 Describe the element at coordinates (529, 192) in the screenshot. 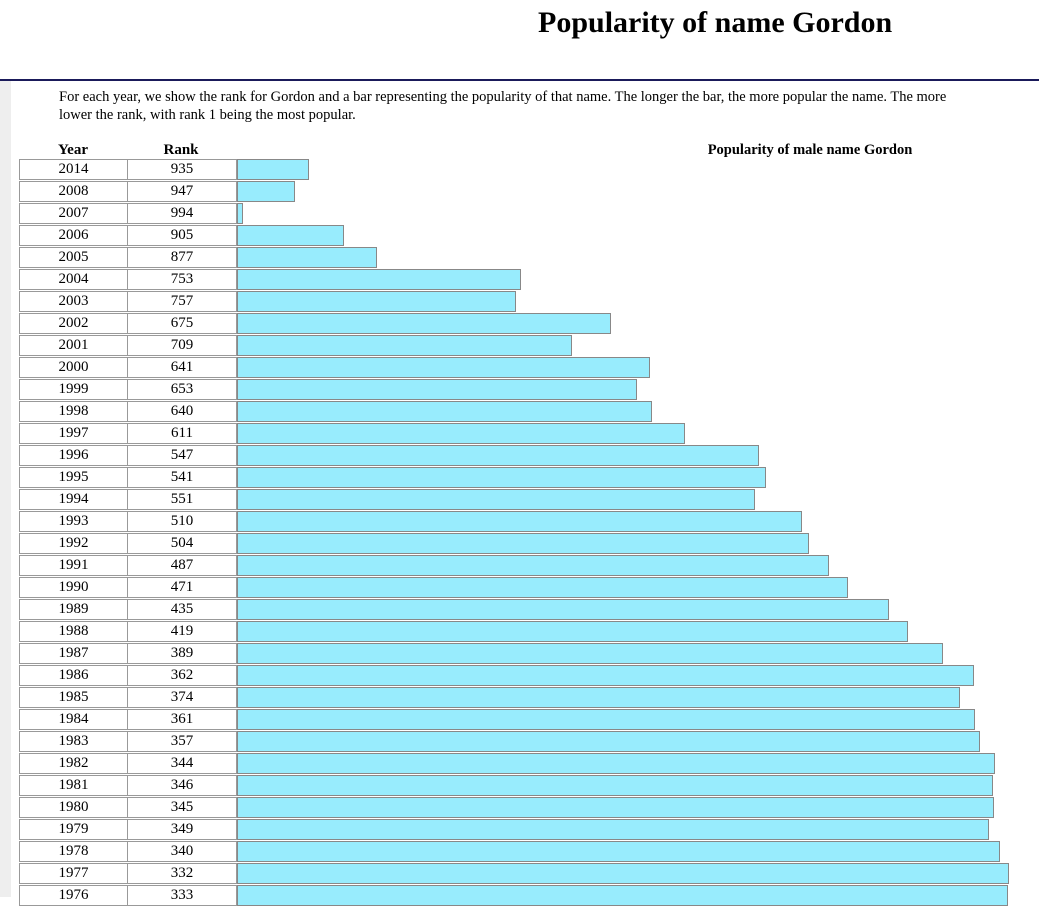

I see `table-row: 2008 947` at that location.